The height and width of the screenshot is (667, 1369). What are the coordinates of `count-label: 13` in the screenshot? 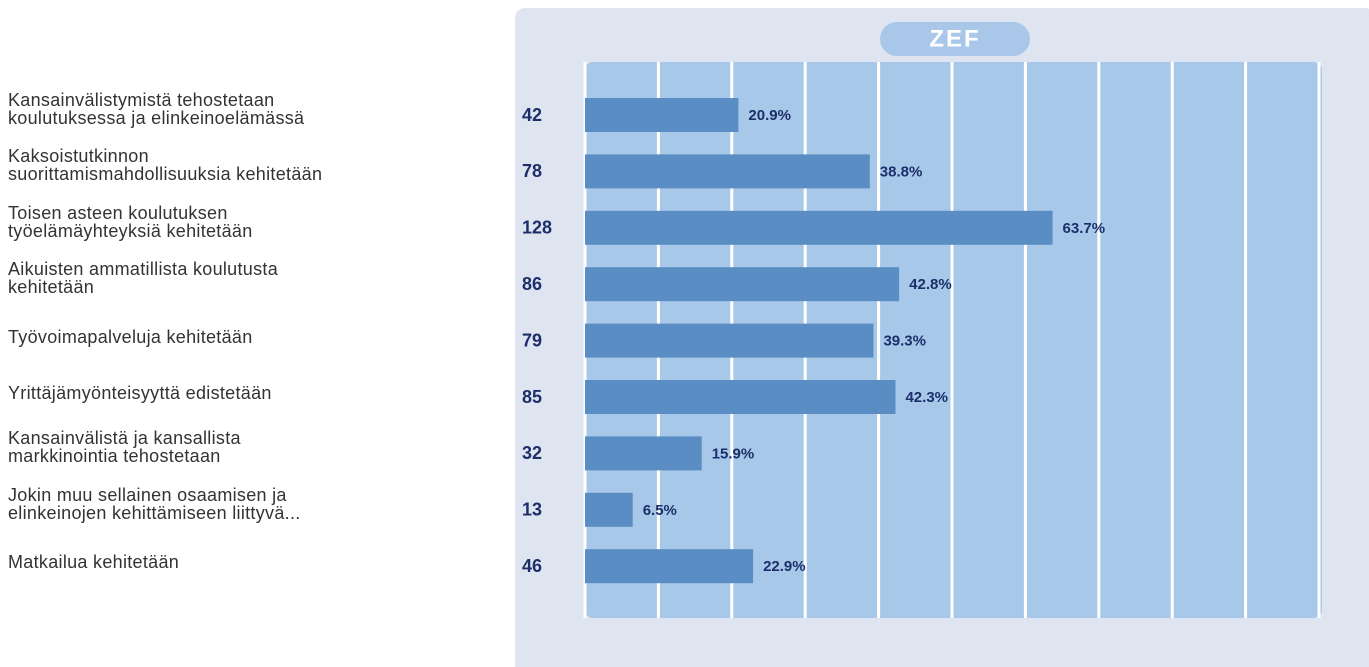 It's located at (532, 510).